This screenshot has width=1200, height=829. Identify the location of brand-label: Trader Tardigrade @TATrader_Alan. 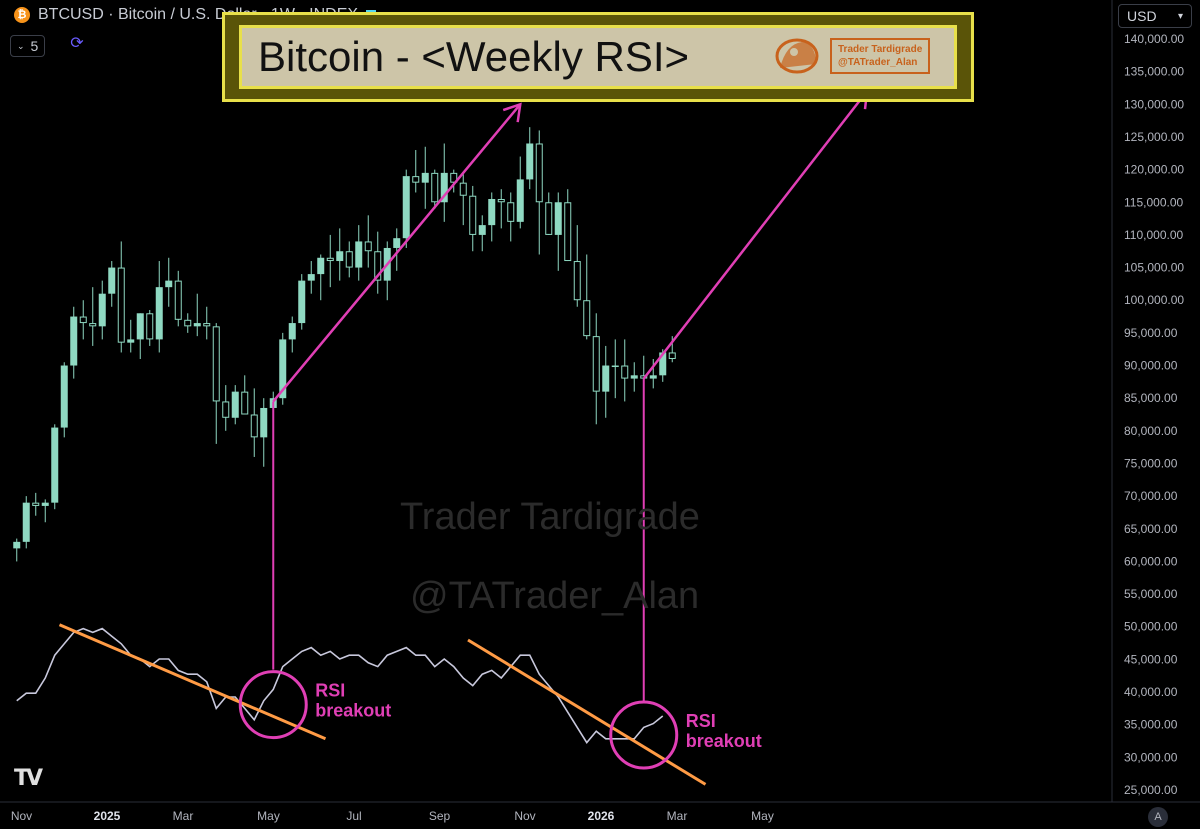
(880, 56).